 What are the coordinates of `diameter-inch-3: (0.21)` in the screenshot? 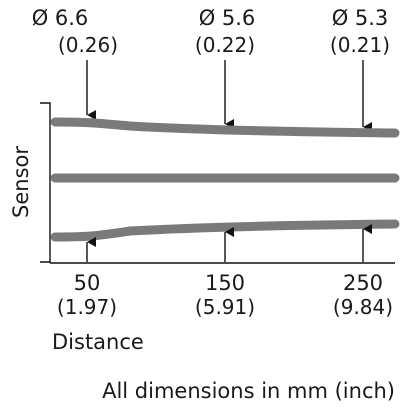 It's located at (360, 45).